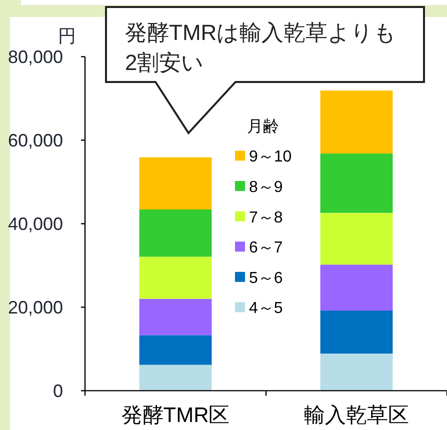 This screenshot has width=447, height=430. Describe the element at coordinates (175, 415) in the screenshot. I see `x-tick-label: 発酵TMR区` at that location.